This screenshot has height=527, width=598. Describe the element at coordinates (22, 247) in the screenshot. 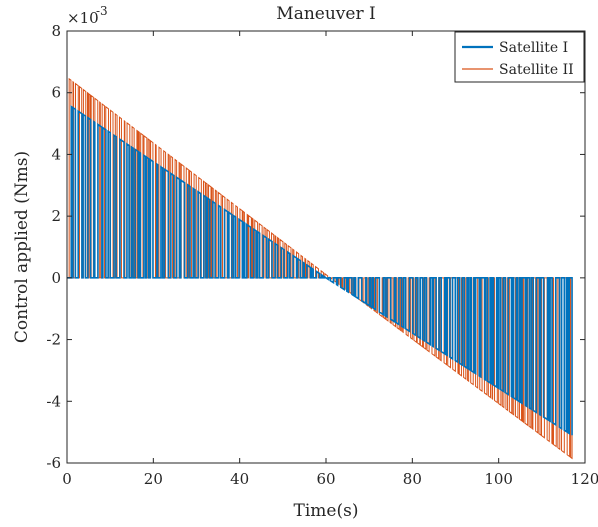

I see `y-axis-title: Control applied (Nms)` at that location.